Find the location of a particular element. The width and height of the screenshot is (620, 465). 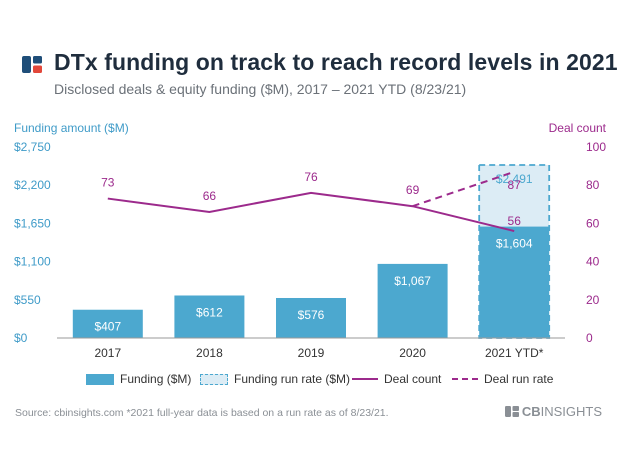

cb-insights-logo is located at coordinates (32, 64).